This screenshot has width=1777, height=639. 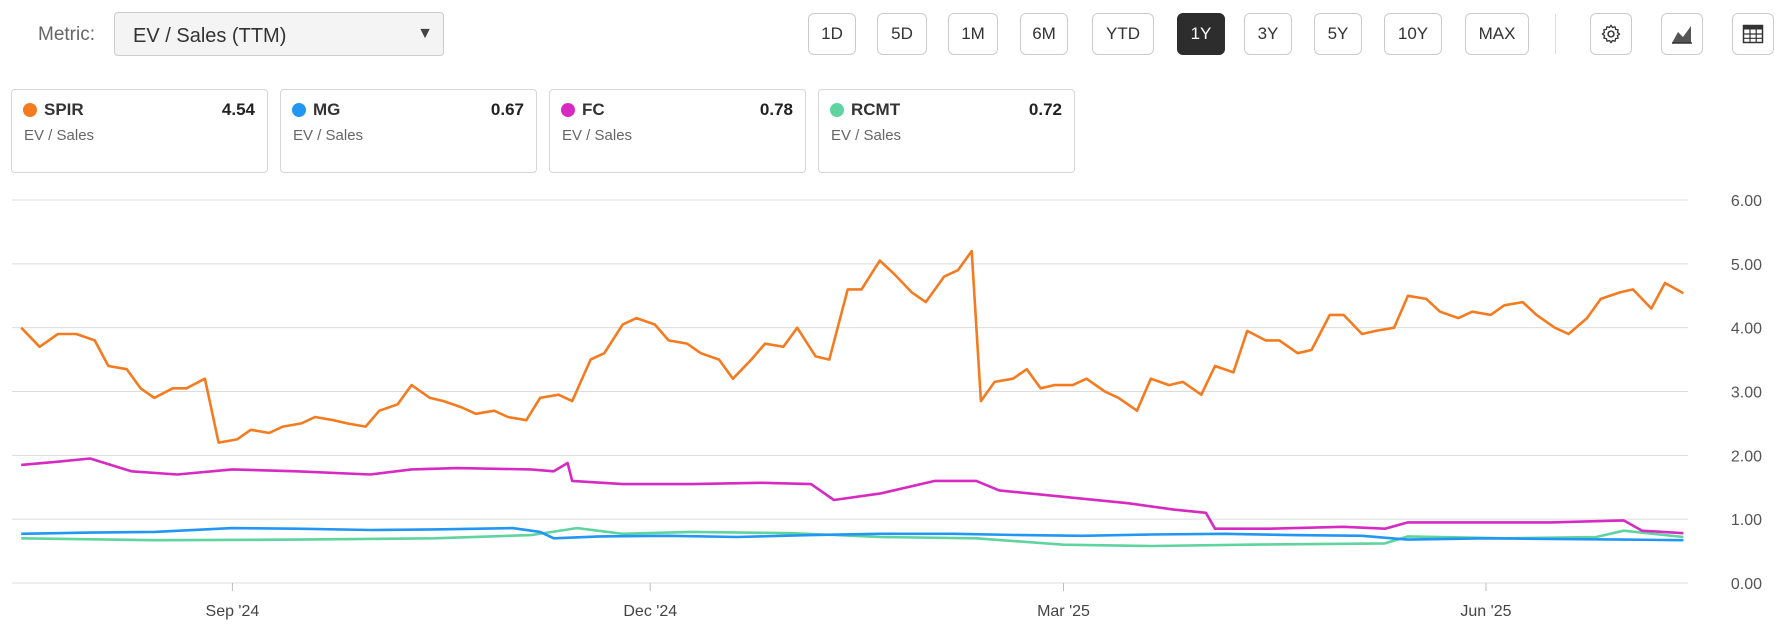 I want to click on settings-button, so click(x=1611, y=34).